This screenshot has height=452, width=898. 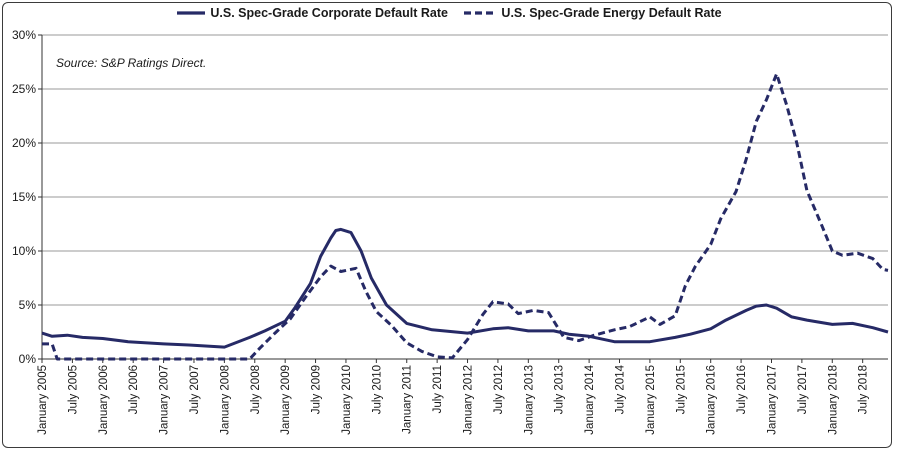 What do you see at coordinates (134, 389) in the screenshot?
I see `x-tick-label: July 2006` at bounding box center [134, 389].